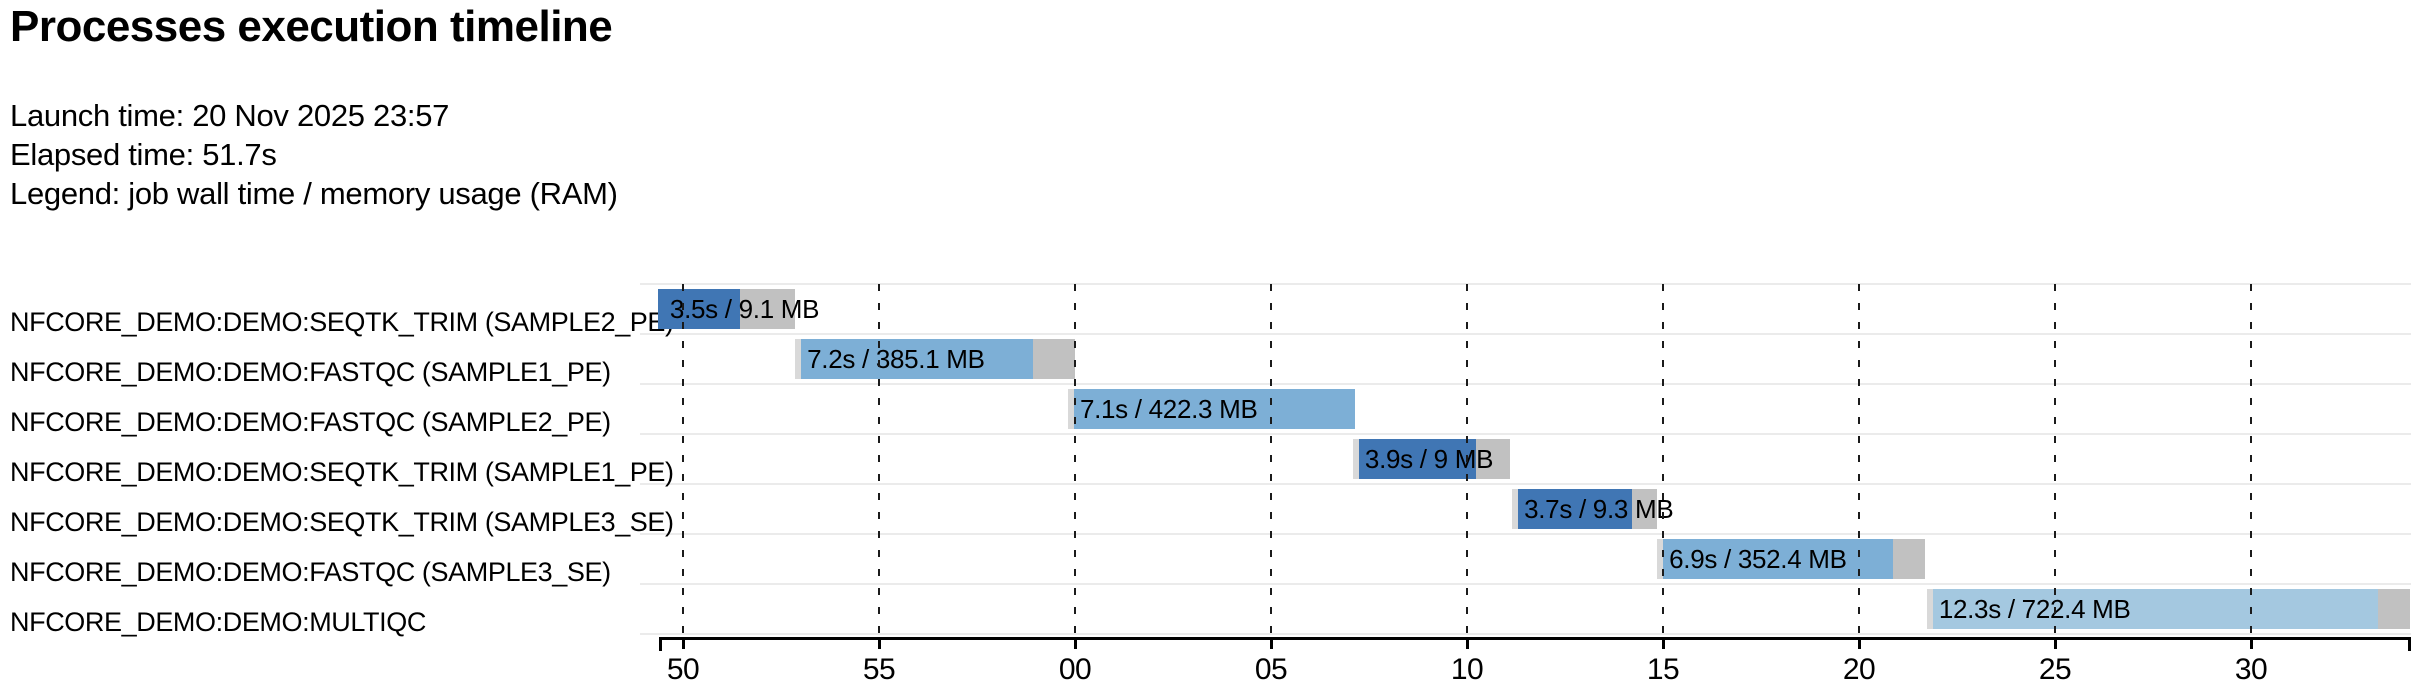 The width and height of the screenshot is (2432, 698). What do you see at coordinates (660, 644) in the screenshot?
I see `x-axis-endcap-left` at bounding box center [660, 644].